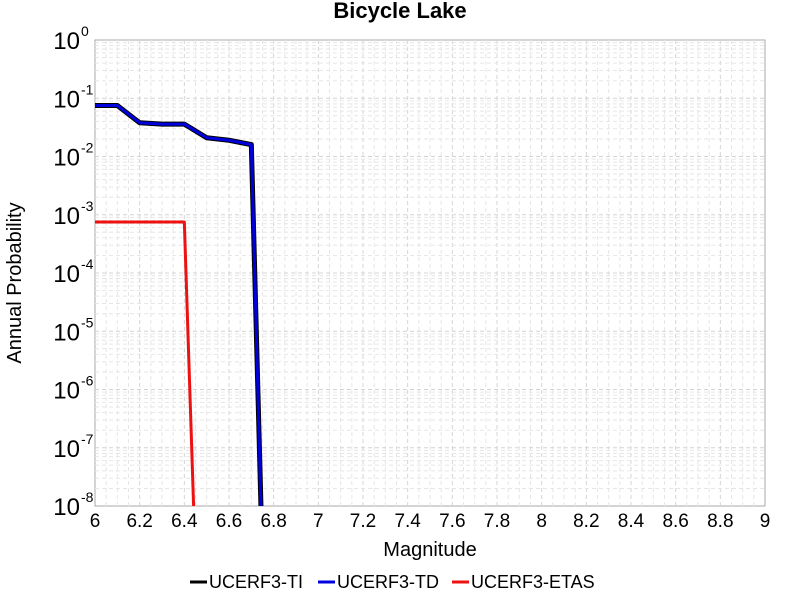 The image size is (800, 600). What do you see at coordinates (229, 521) in the screenshot?
I see `x-tick-label: 6.6` at bounding box center [229, 521].